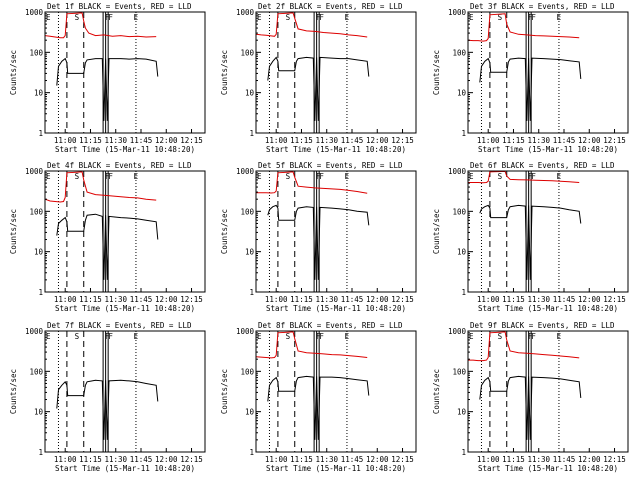 The image size is (640, 480). What do you see at coordinates (542, 325) in the screenshot?
I see `panel-title: Det 9f BLACK = Events, RED = LLD` at bounding box center [542, 325].